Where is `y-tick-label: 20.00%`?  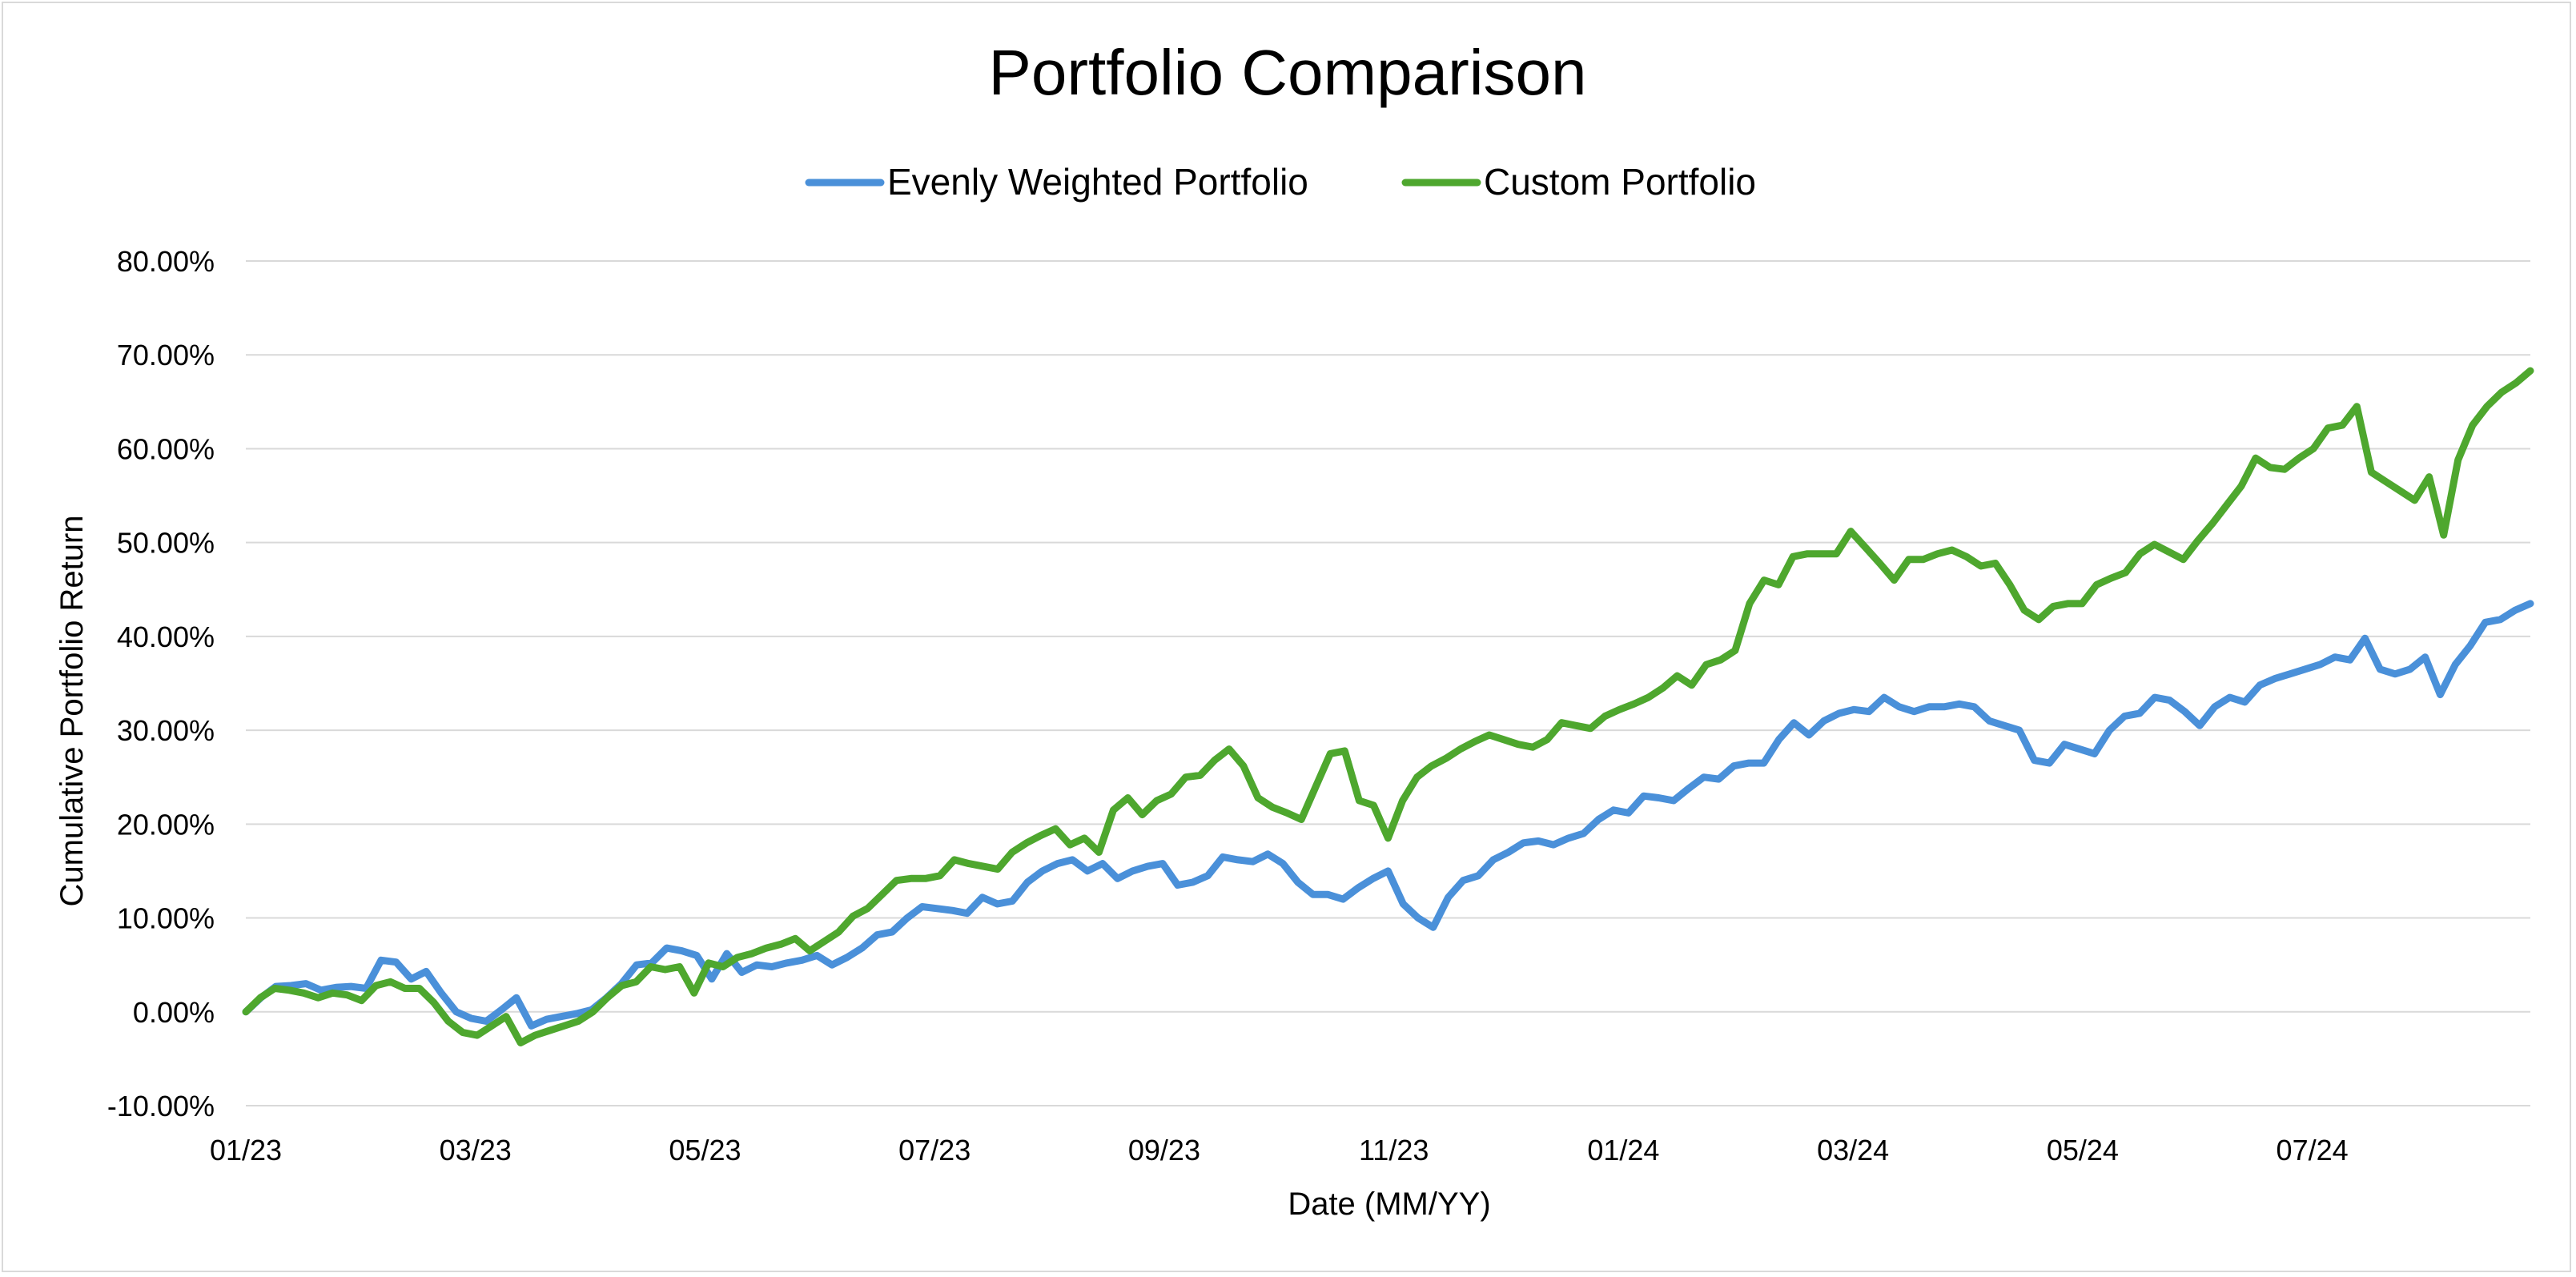
y-tick-label: 20.00% is located at coordinates (166, 824).